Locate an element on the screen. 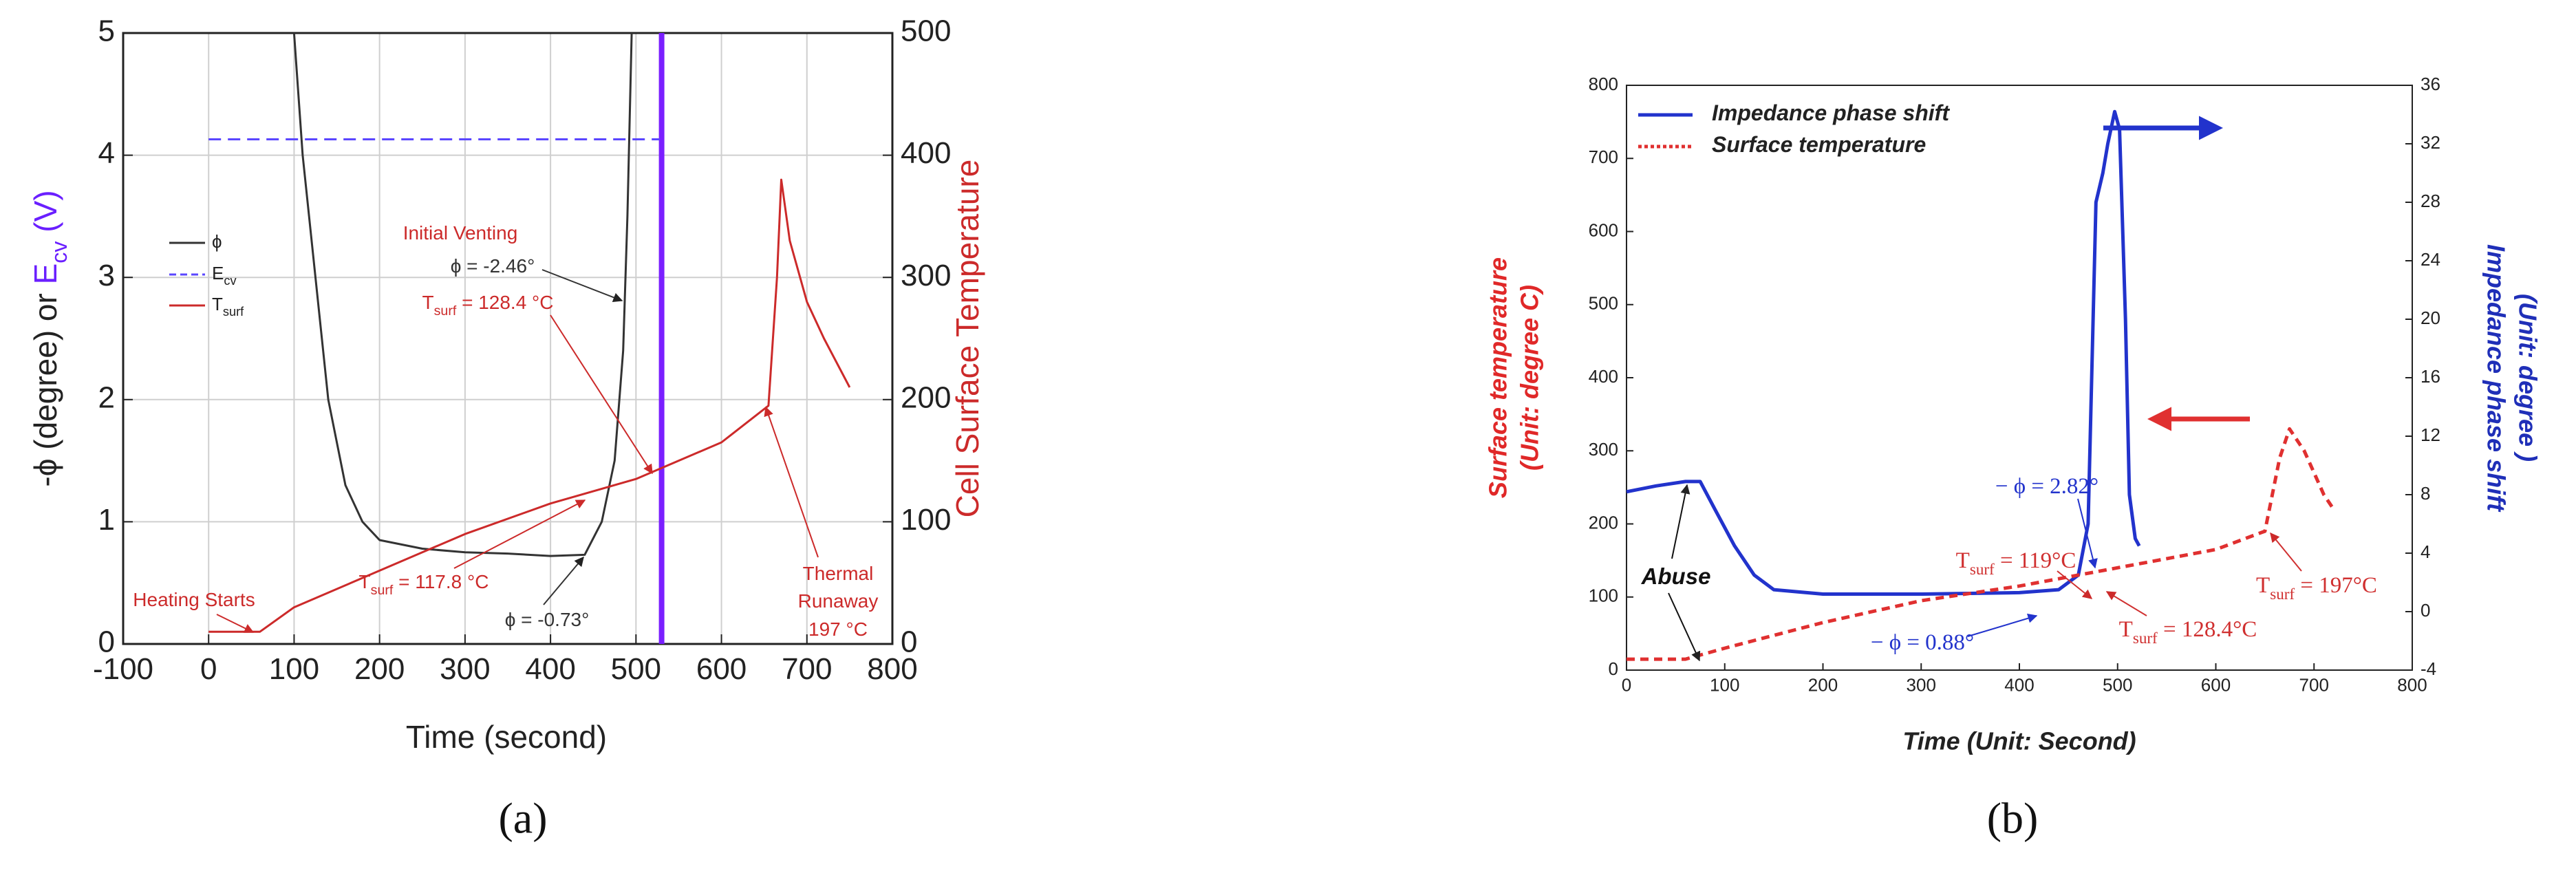 Image resolution: width=2576 pixels, height=871 pixels. annotation: 197 °C is located at coordinates (838, 629).